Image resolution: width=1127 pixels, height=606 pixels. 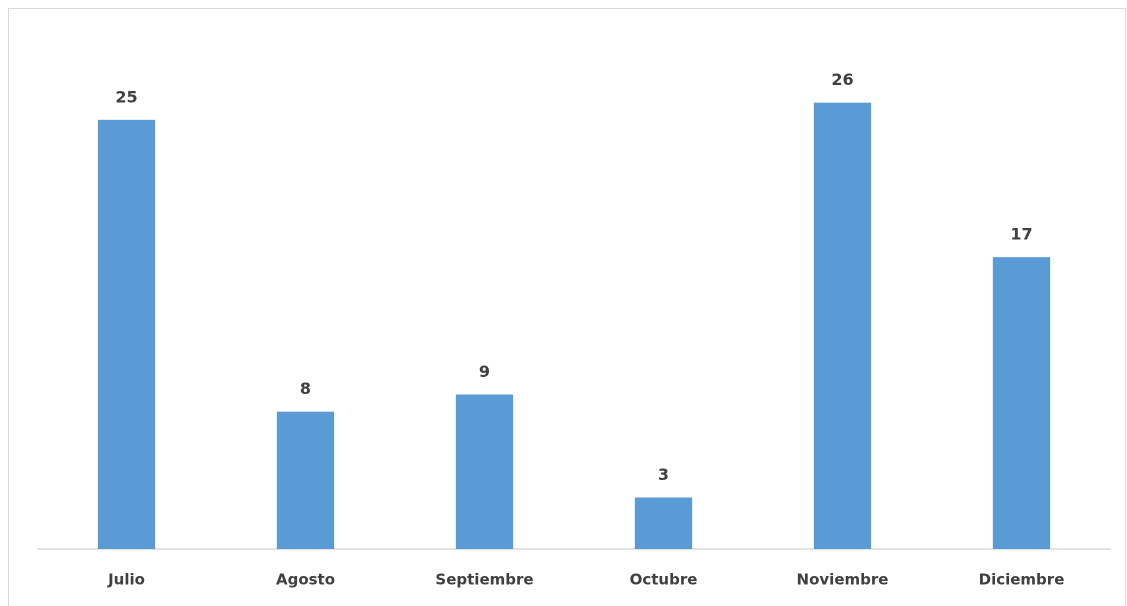 What do you see at coordinates (305, 388) in the screenshot?
I see `data-label: 8` at bounding box center [305, 388].